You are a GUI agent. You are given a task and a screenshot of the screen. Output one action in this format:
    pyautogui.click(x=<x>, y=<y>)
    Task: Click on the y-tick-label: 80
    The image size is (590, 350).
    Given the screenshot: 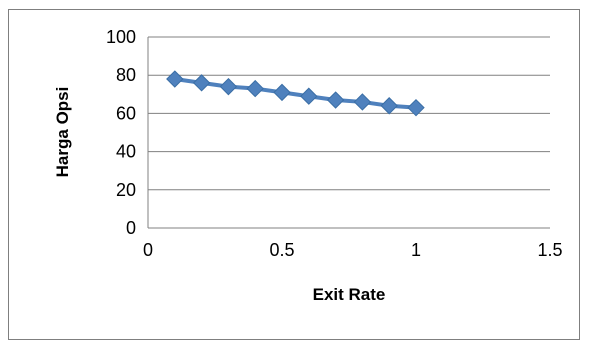 What is the action you would take?
    pyautogui.click(x=126, y=75)
    